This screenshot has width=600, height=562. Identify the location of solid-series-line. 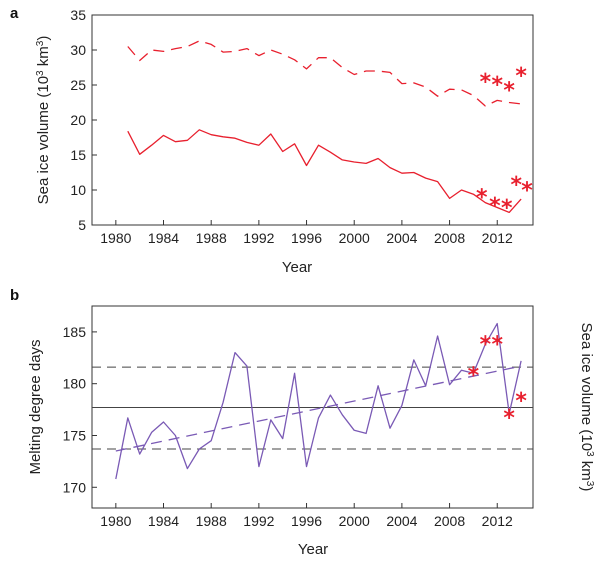
(324, 171).